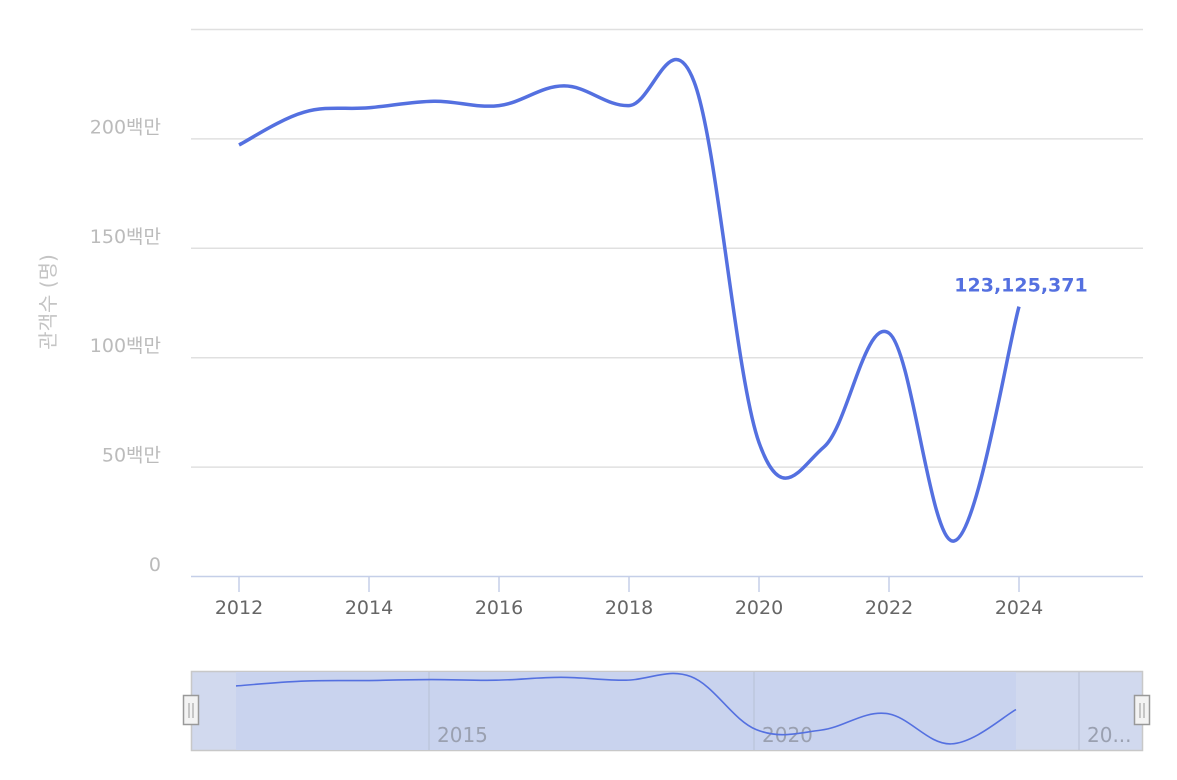 This screenshot has height=780, width=1177. What do you see at coordinates (759, 608) in the screenshot?
I see `x-tick-label: 2020` at bounding box center [759, 608].